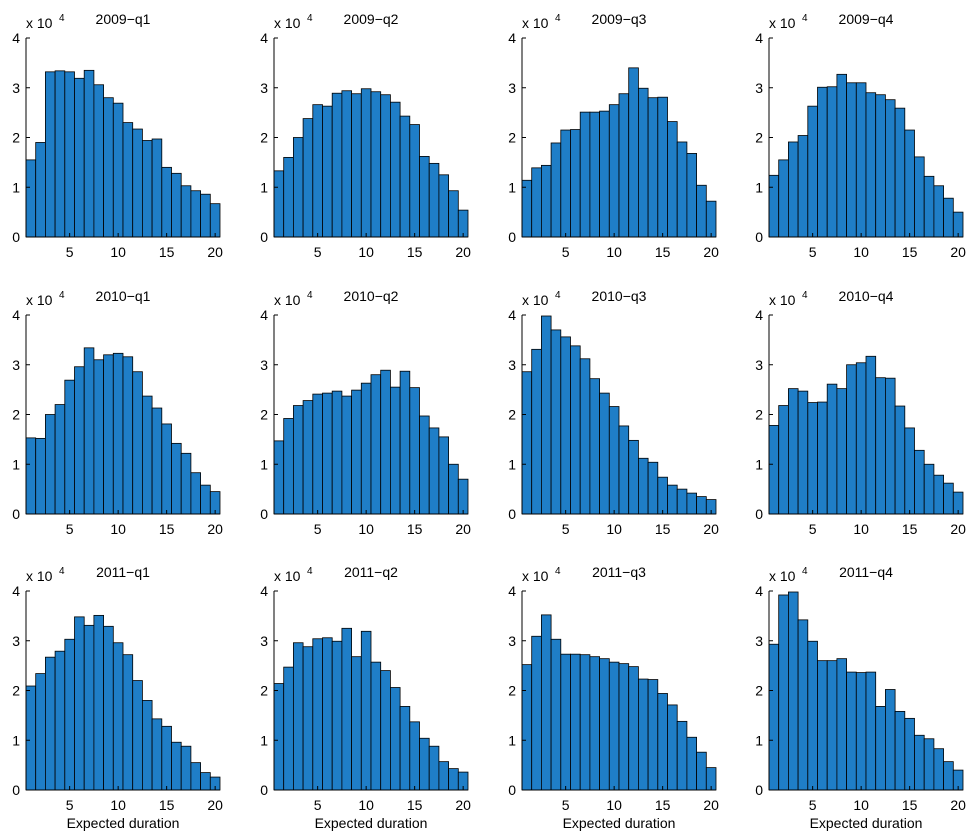  Describe the element at coordinates (16, 138) in the screenshot. I see `y-tick-label: 2` at that location.